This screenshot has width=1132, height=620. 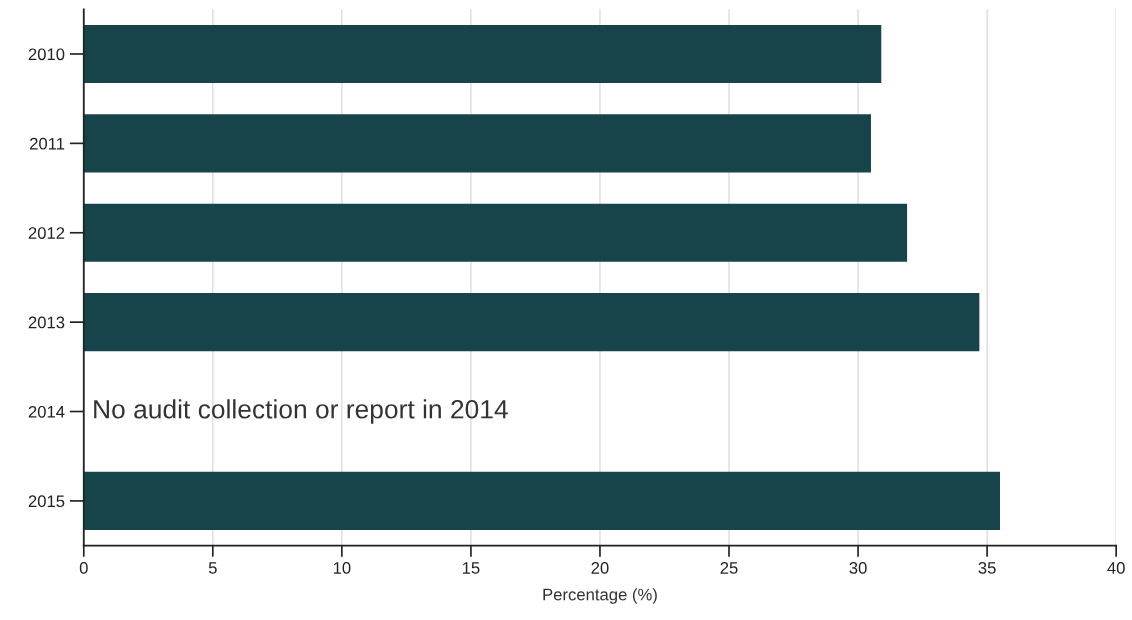 I want to click on x-tick-label: 5, so click(x=212, y=568).